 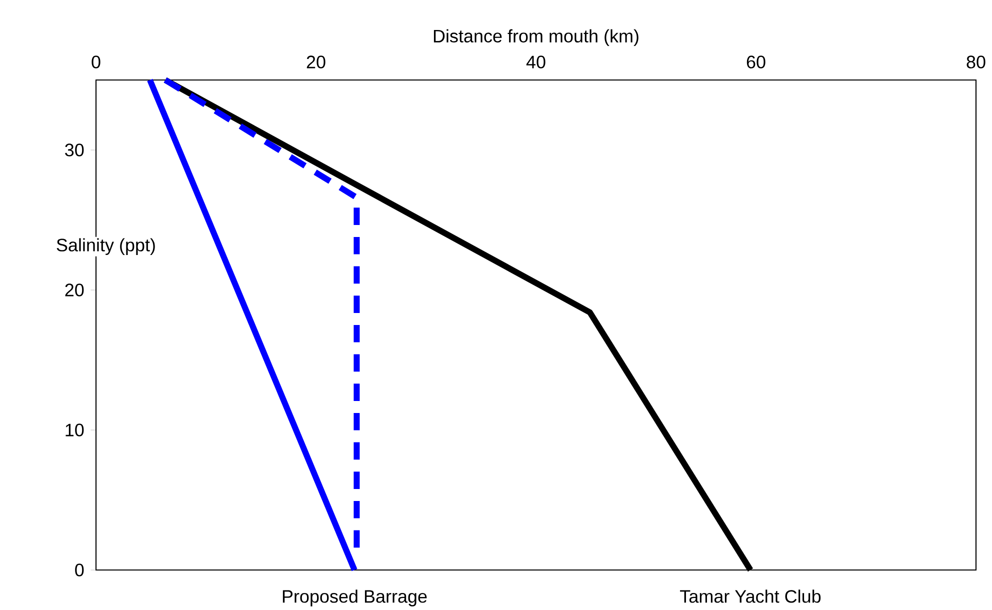 What do you see at coordinates (756, 62) in the screenshot?
I see `x-tick-label: 60` at bounding box center [756, 62].